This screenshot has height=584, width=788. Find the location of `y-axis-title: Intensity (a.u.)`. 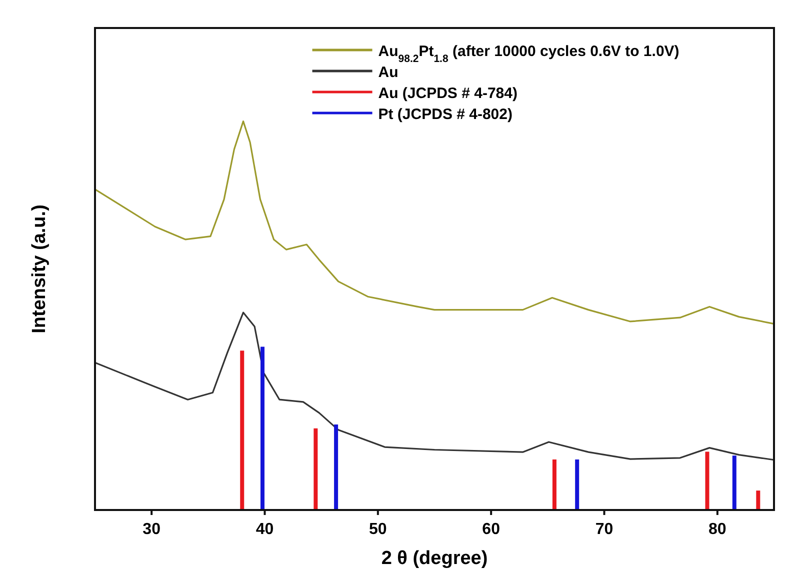

y-axis-title: Intensity (a.u.) is located at coordinates (39, 269).